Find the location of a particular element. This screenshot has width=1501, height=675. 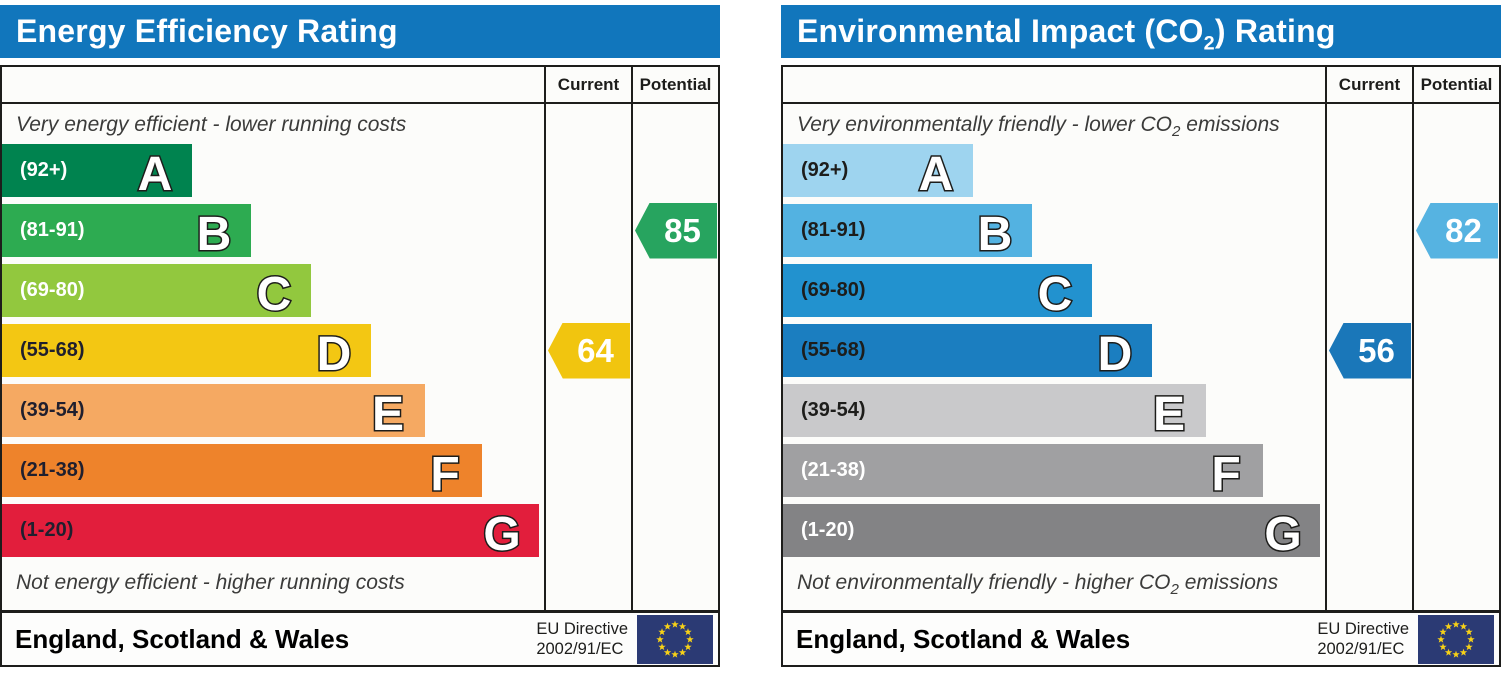

current-rating-value: 56 is located at coordinates (1376, 350).